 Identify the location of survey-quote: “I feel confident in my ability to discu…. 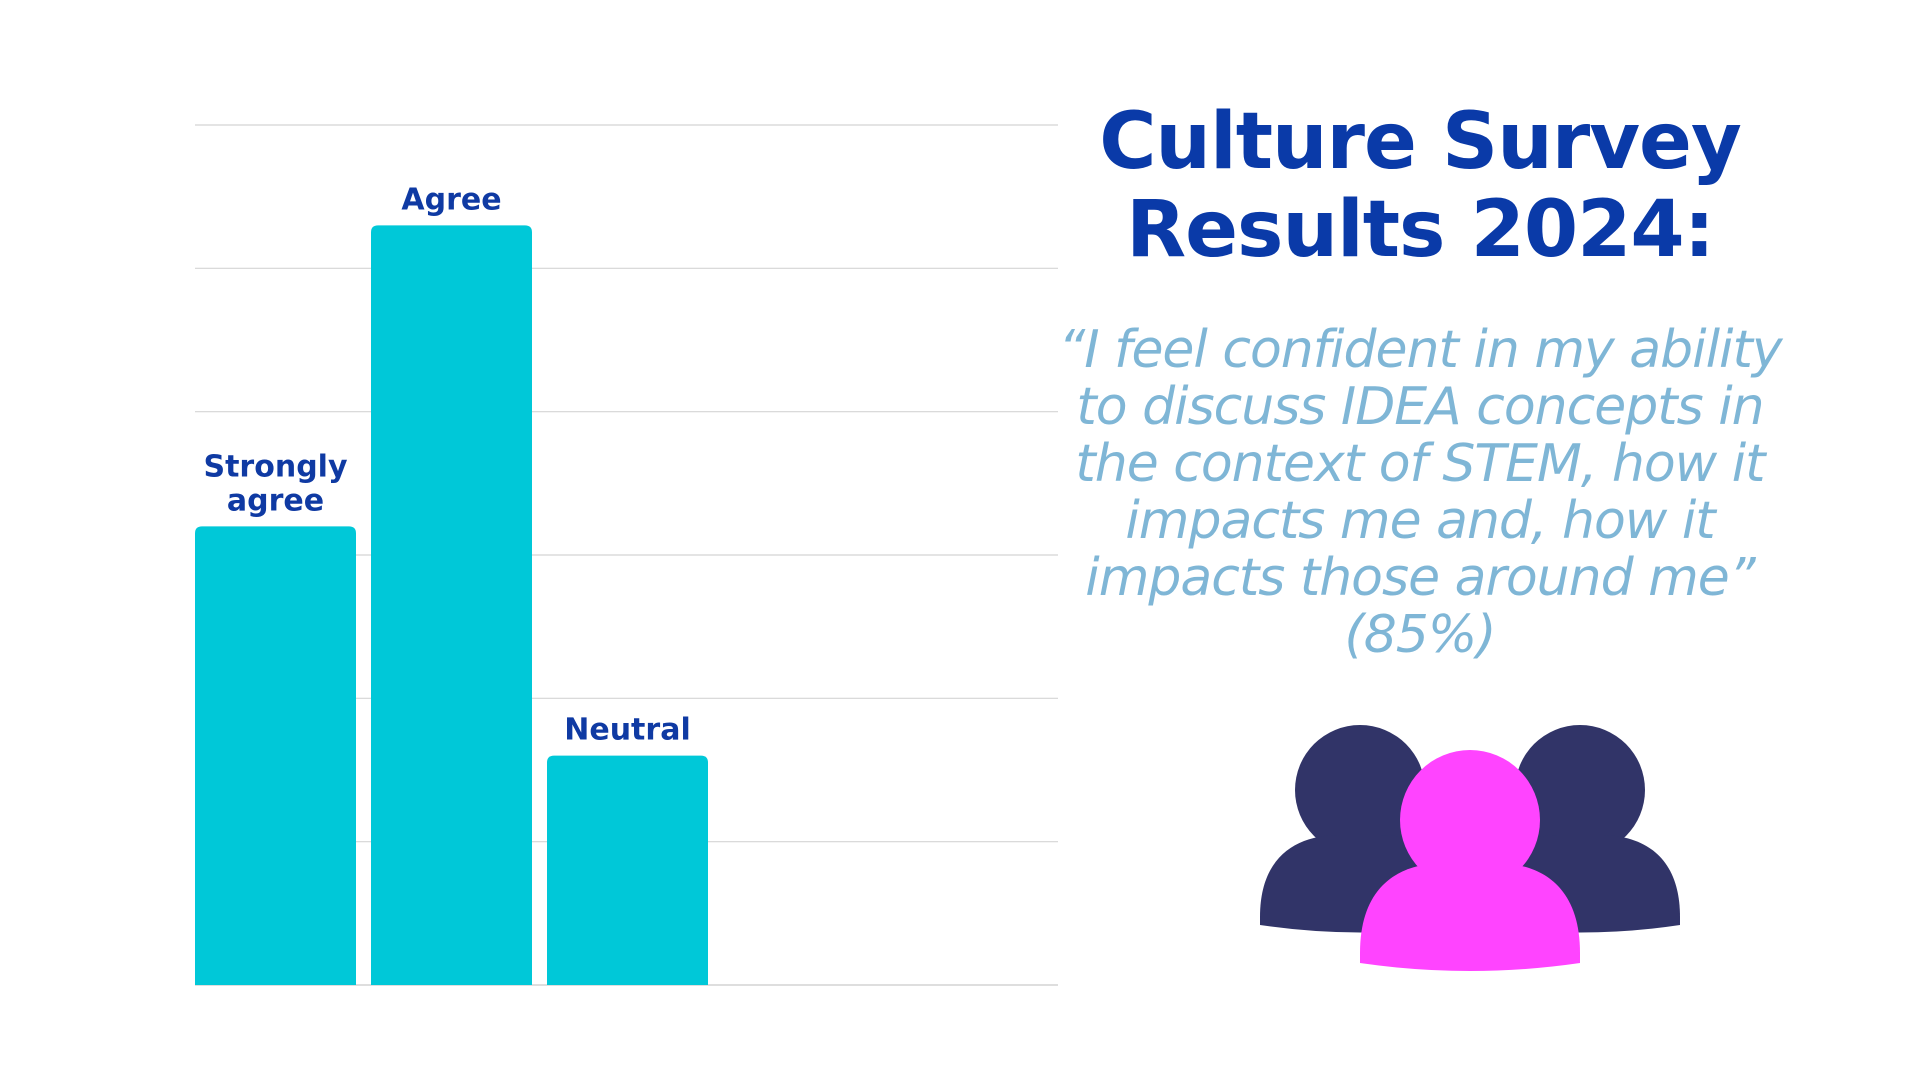
(1420, 493).